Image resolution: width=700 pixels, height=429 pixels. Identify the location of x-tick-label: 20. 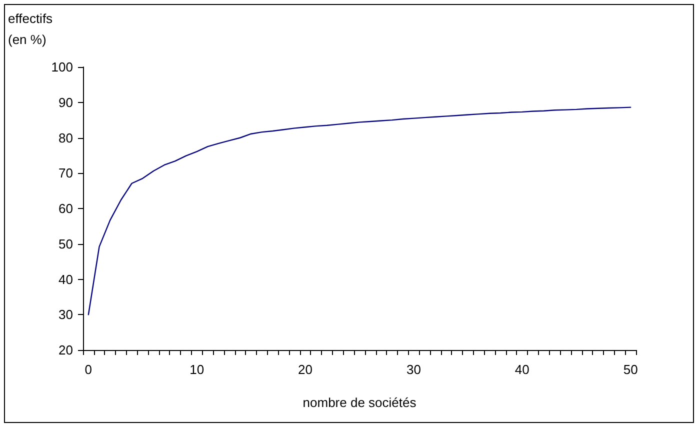
(305, 369).